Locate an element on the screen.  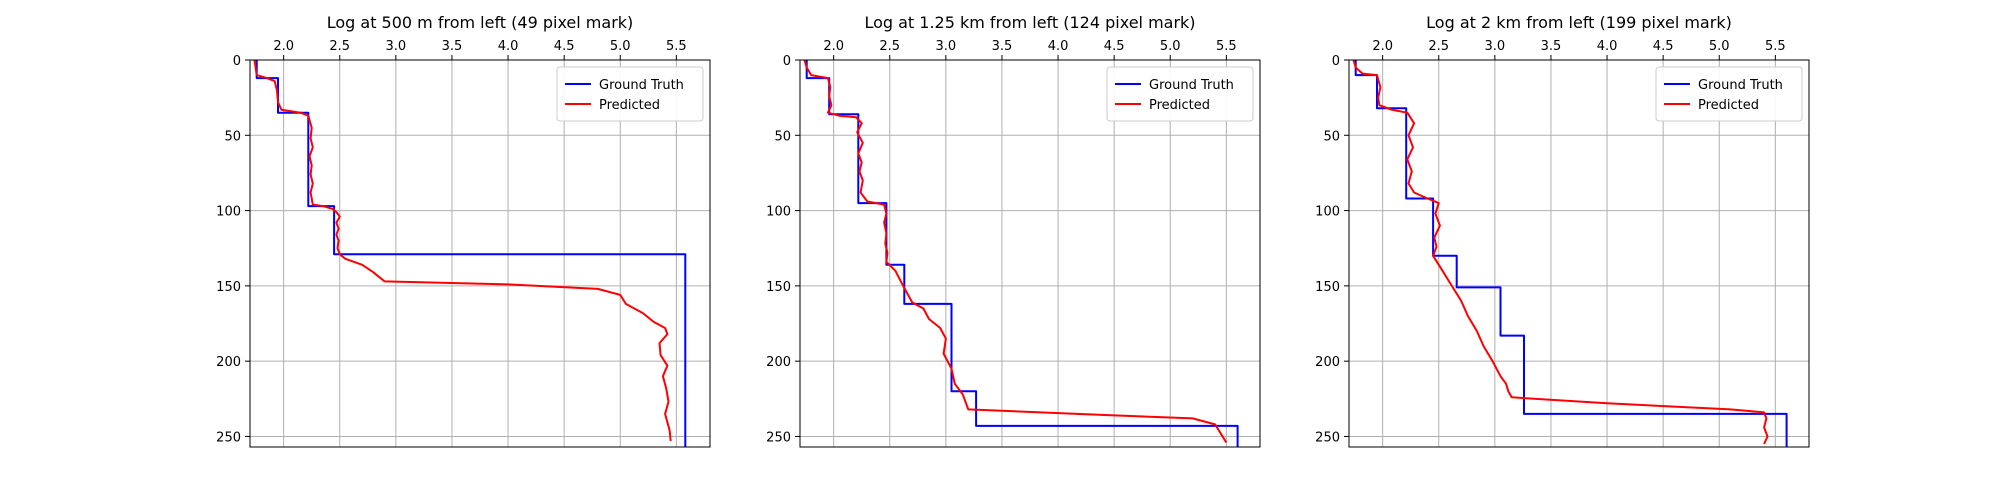
chart-title: Log at 2 km from left (199 pixel mark) is located at coordinates (1579, 22).